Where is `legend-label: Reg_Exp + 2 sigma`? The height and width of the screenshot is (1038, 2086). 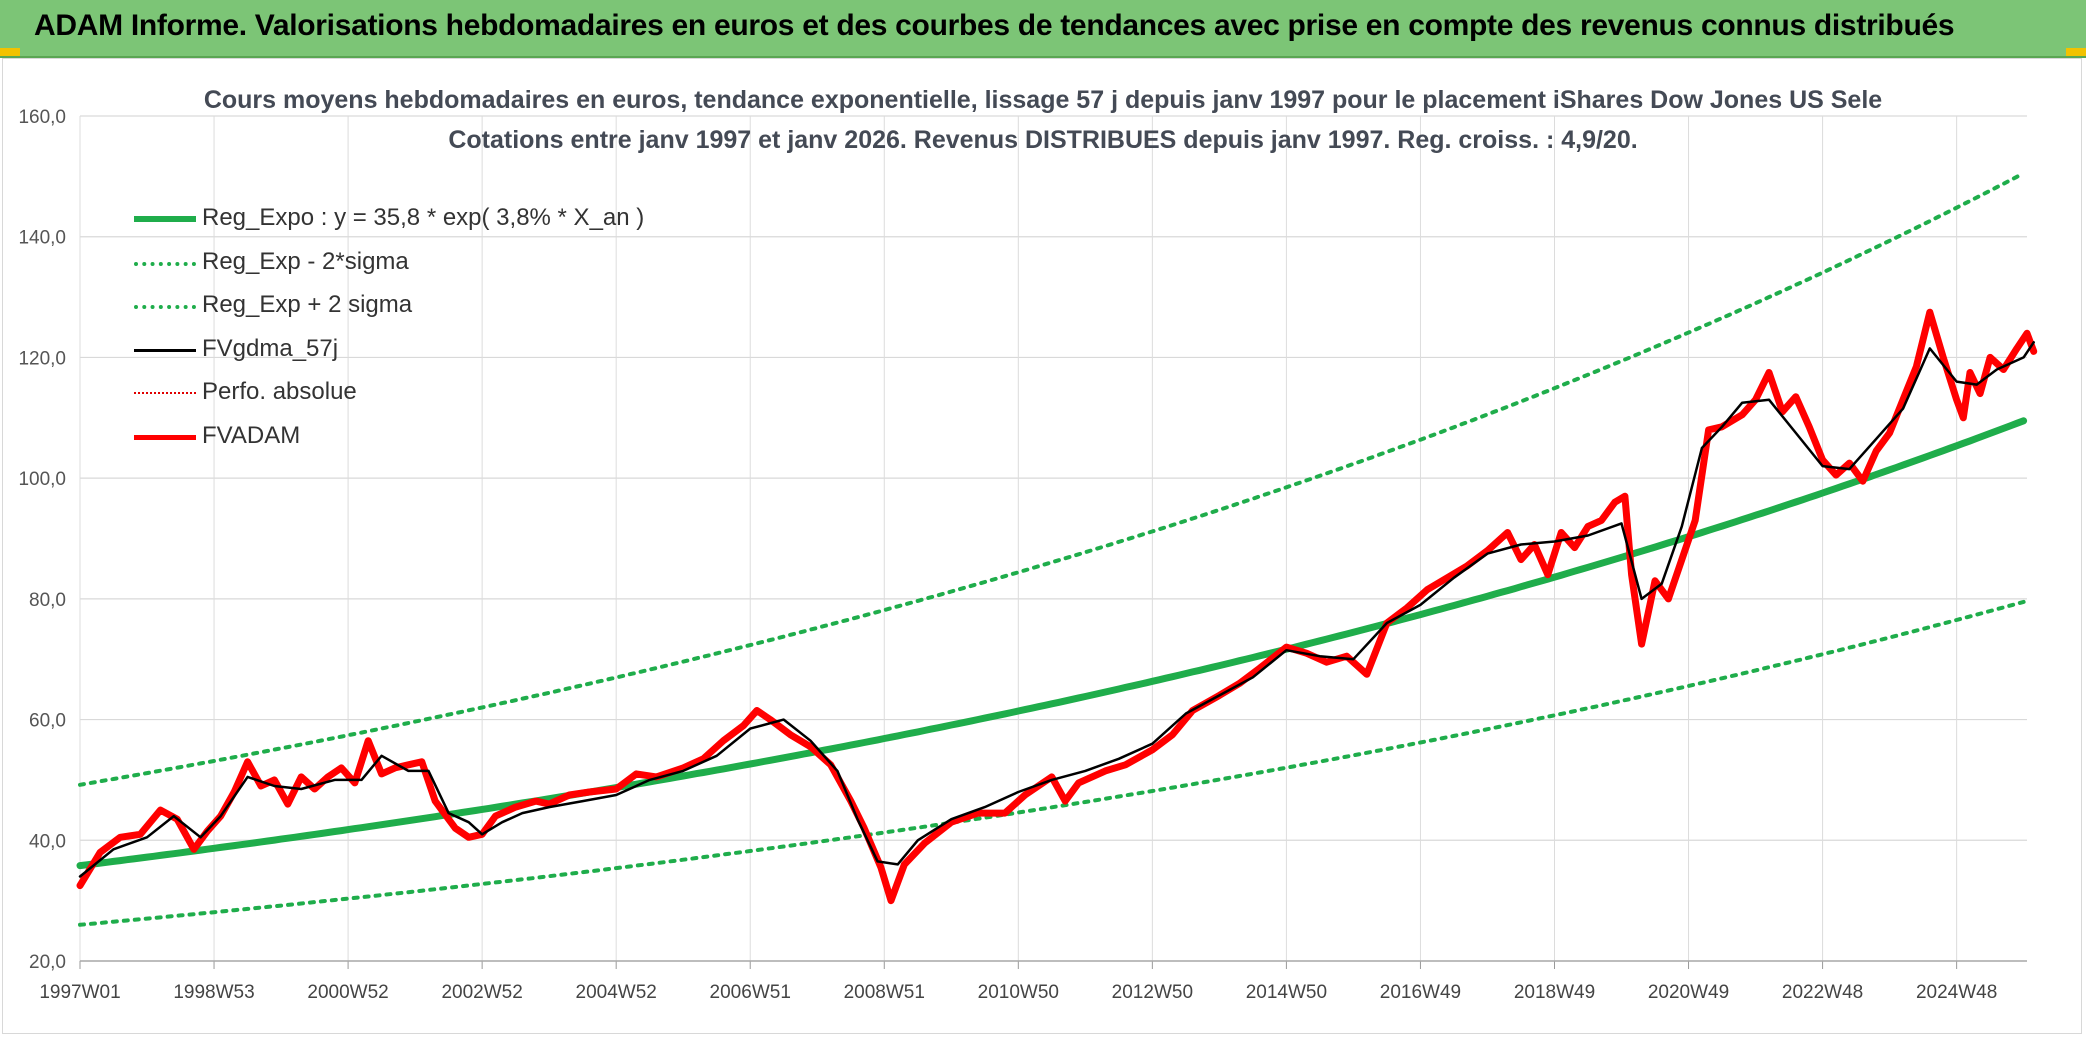
legend-label: Reg_Exp + 2 sigma is located at coordinates (307, 304).